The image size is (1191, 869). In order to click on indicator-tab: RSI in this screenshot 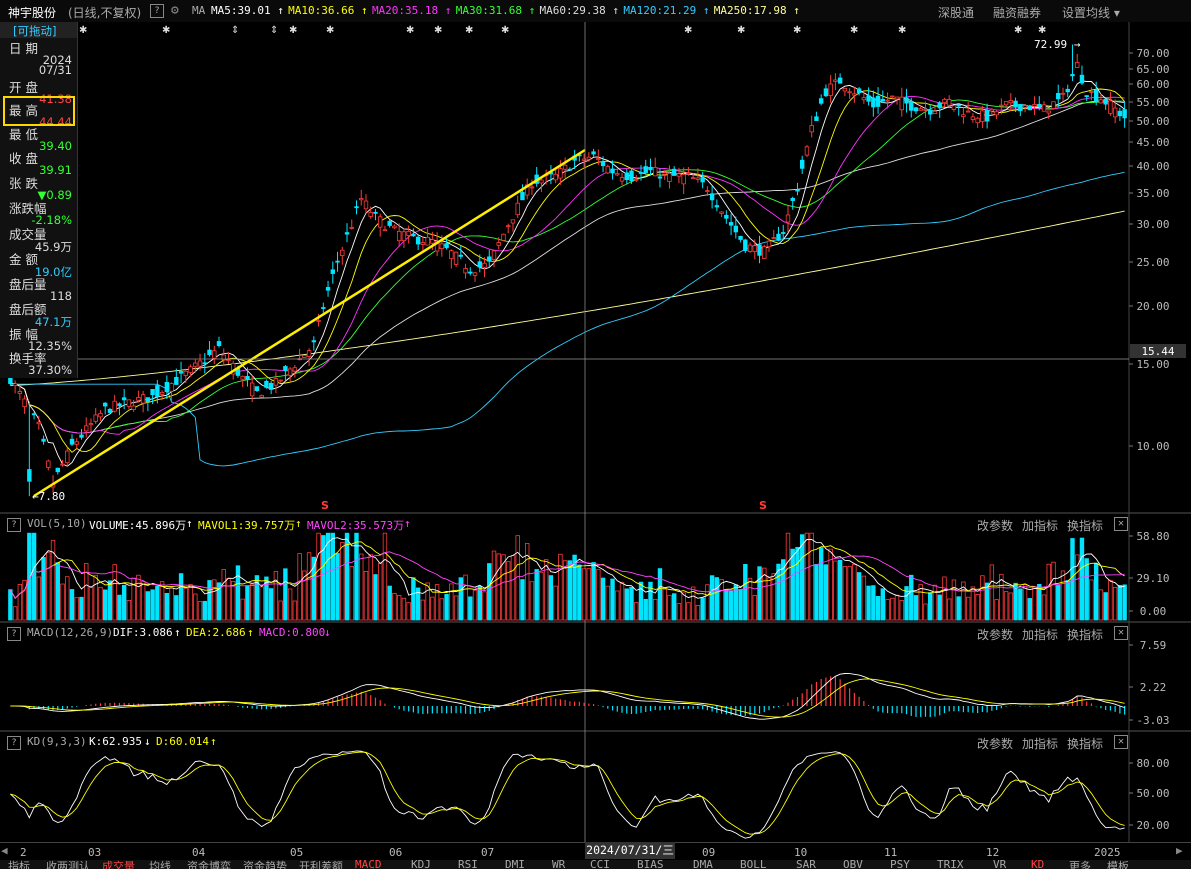, I will do `click(468, 864)`.